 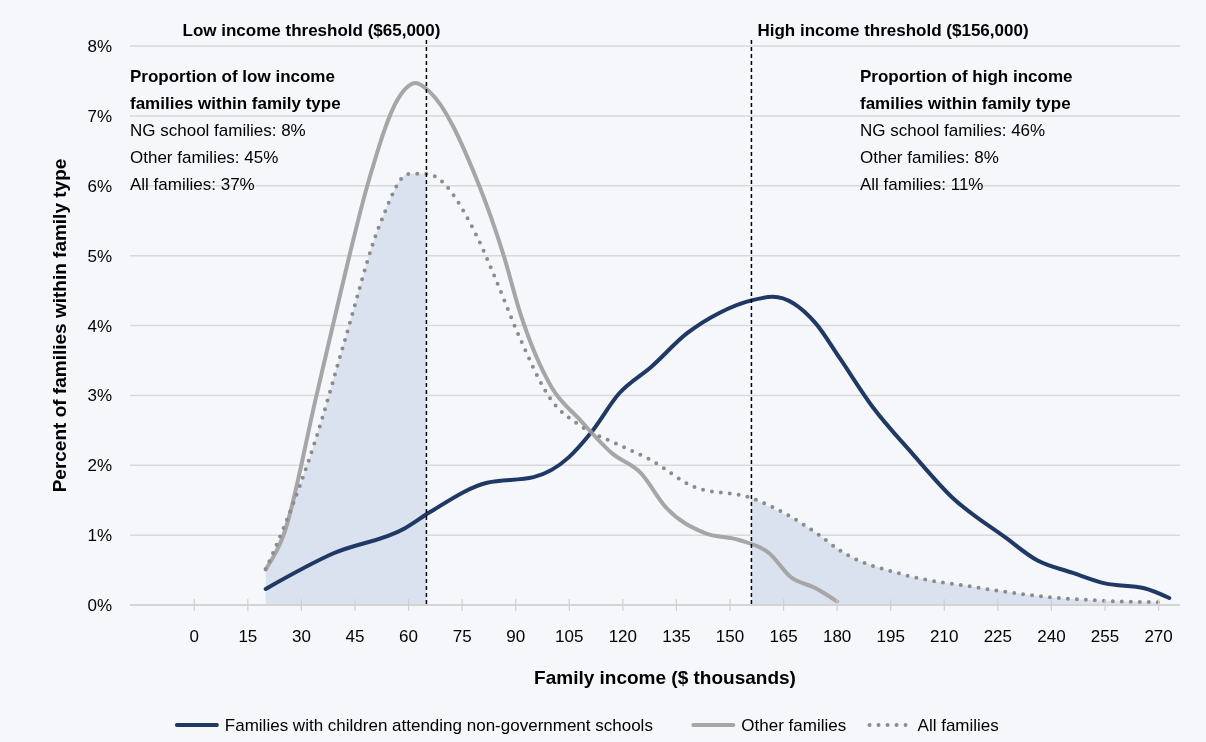 What do you see at coordinates (929, 157) in the screenshot?
I see `annotation: Other families: 8%` at bounding box center [929, 157].